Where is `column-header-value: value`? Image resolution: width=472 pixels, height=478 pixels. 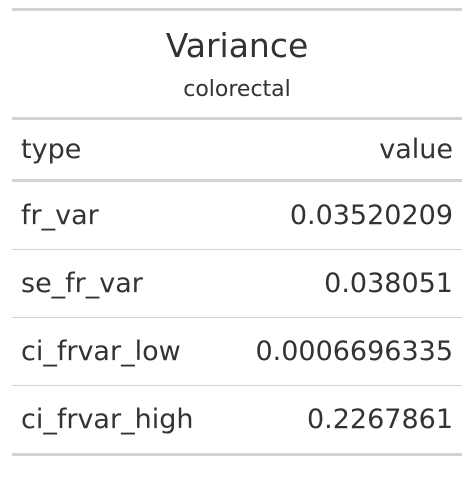 column-header-value: value is located at coordinates (416, 149).